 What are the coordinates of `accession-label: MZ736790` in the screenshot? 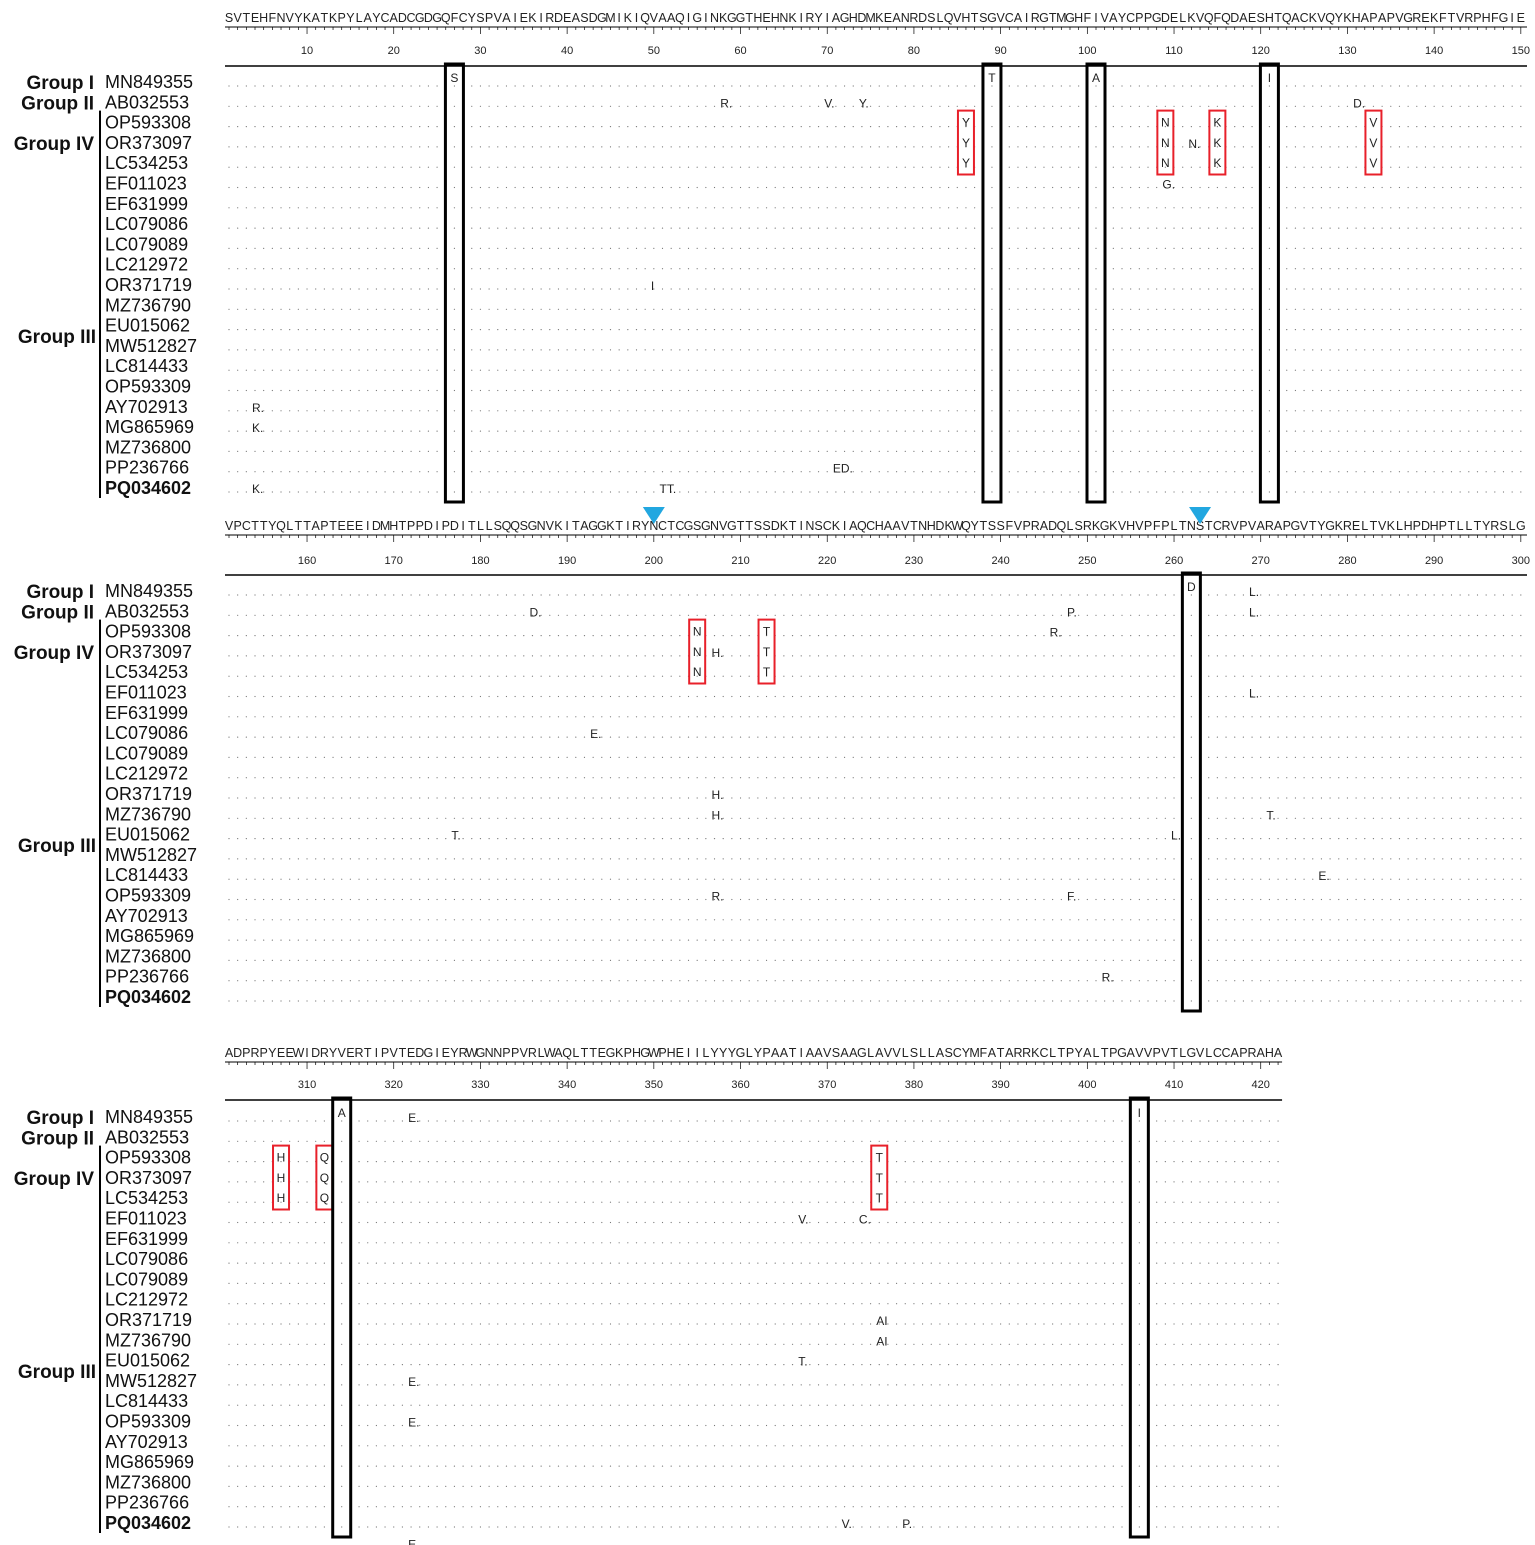 It's located at (148, 305).